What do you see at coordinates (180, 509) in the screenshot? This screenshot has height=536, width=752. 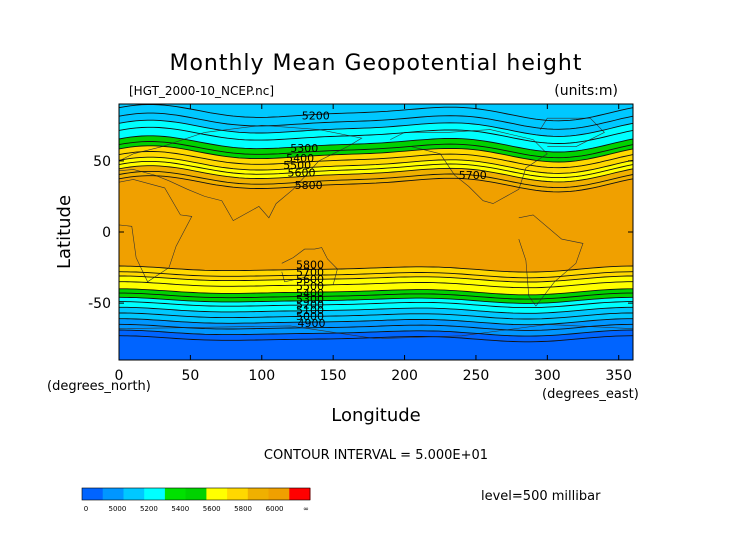 I see `colorbar-tick-label: 5400` at bounding box center [180, 509].